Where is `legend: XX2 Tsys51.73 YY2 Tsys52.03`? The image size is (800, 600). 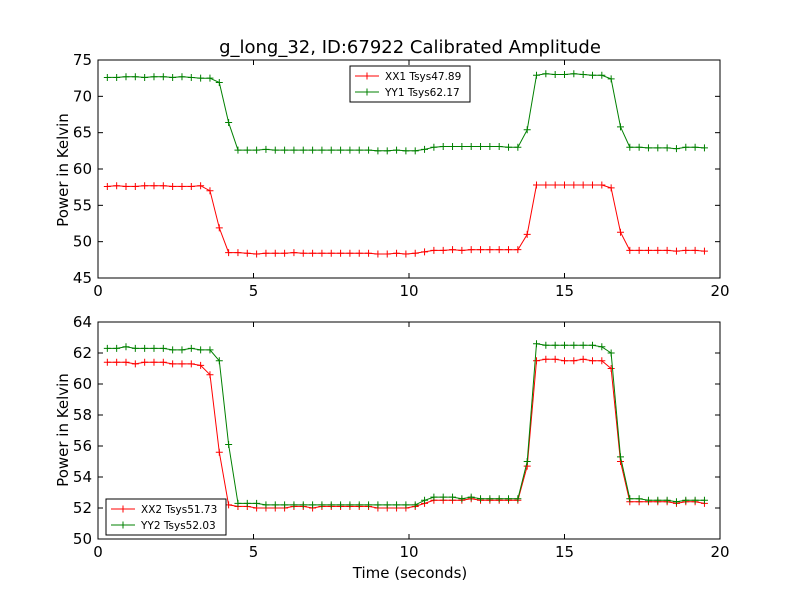 legend: XX2 Tsys51.73 YY2 Tsys52.03 is located at coordinates (166, 517).